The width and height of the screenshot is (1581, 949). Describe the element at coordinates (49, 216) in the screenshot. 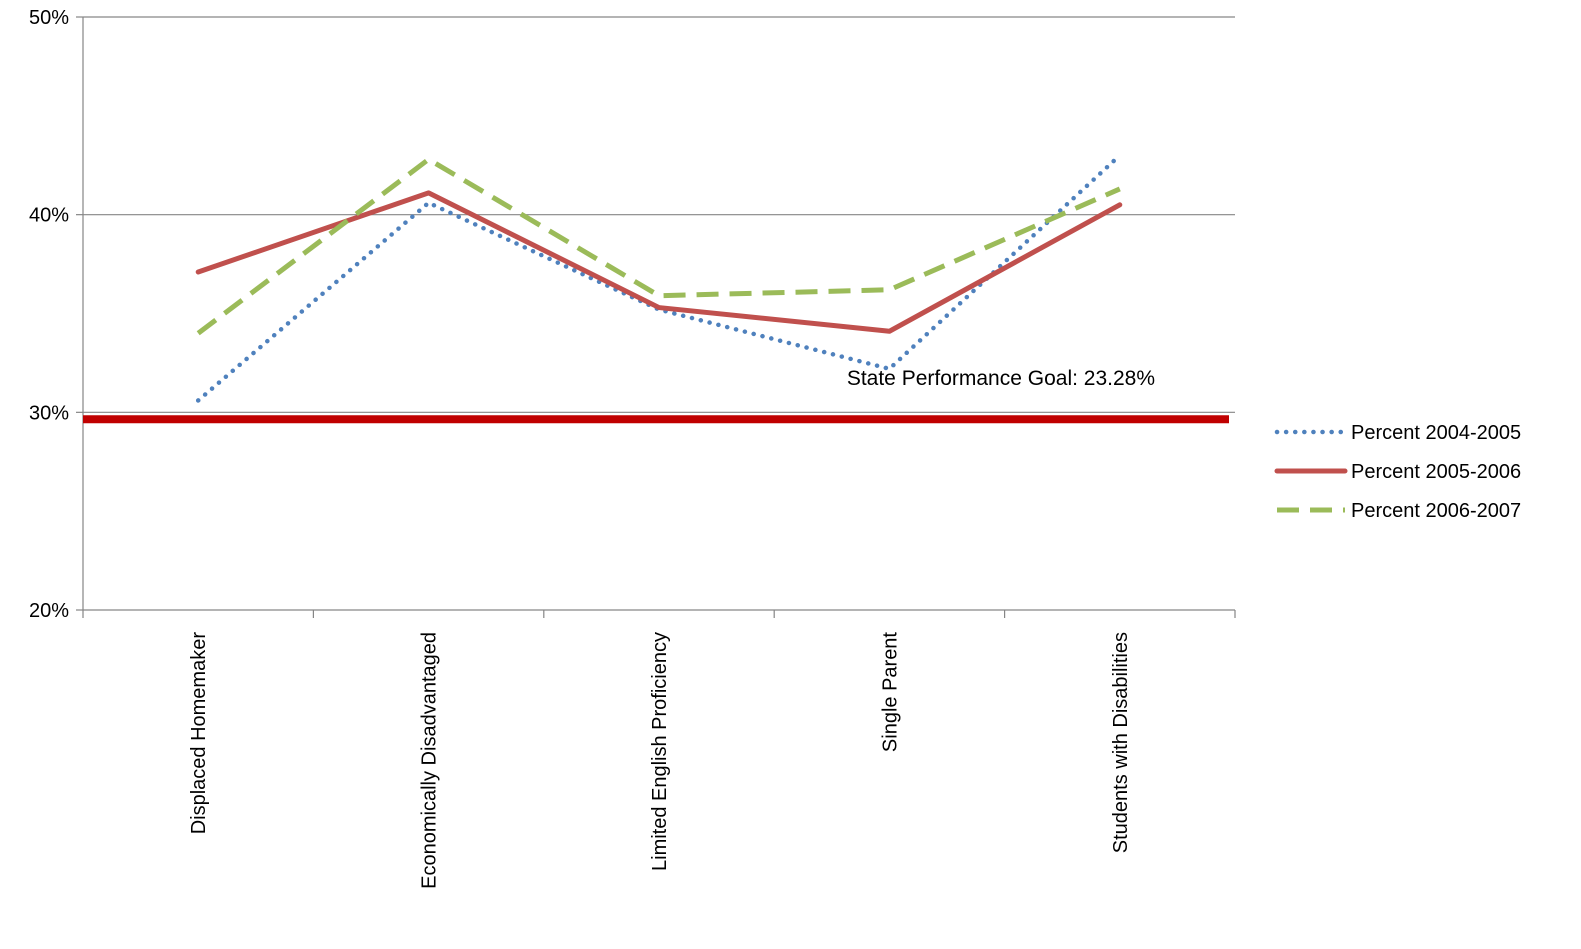

I see `y-tick-label: 40%` at that location.